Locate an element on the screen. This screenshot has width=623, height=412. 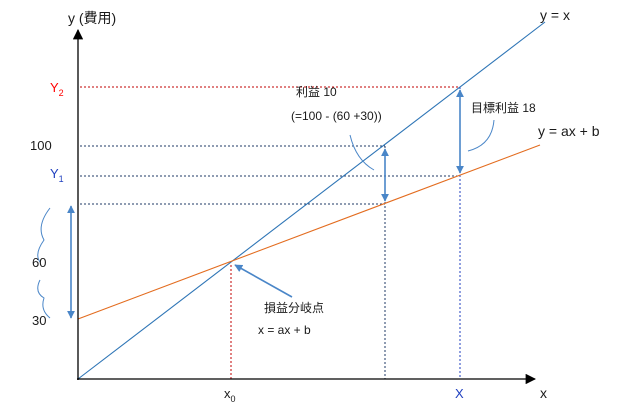
y2-tick-label: Y2 is located at coordinates (57, 89).